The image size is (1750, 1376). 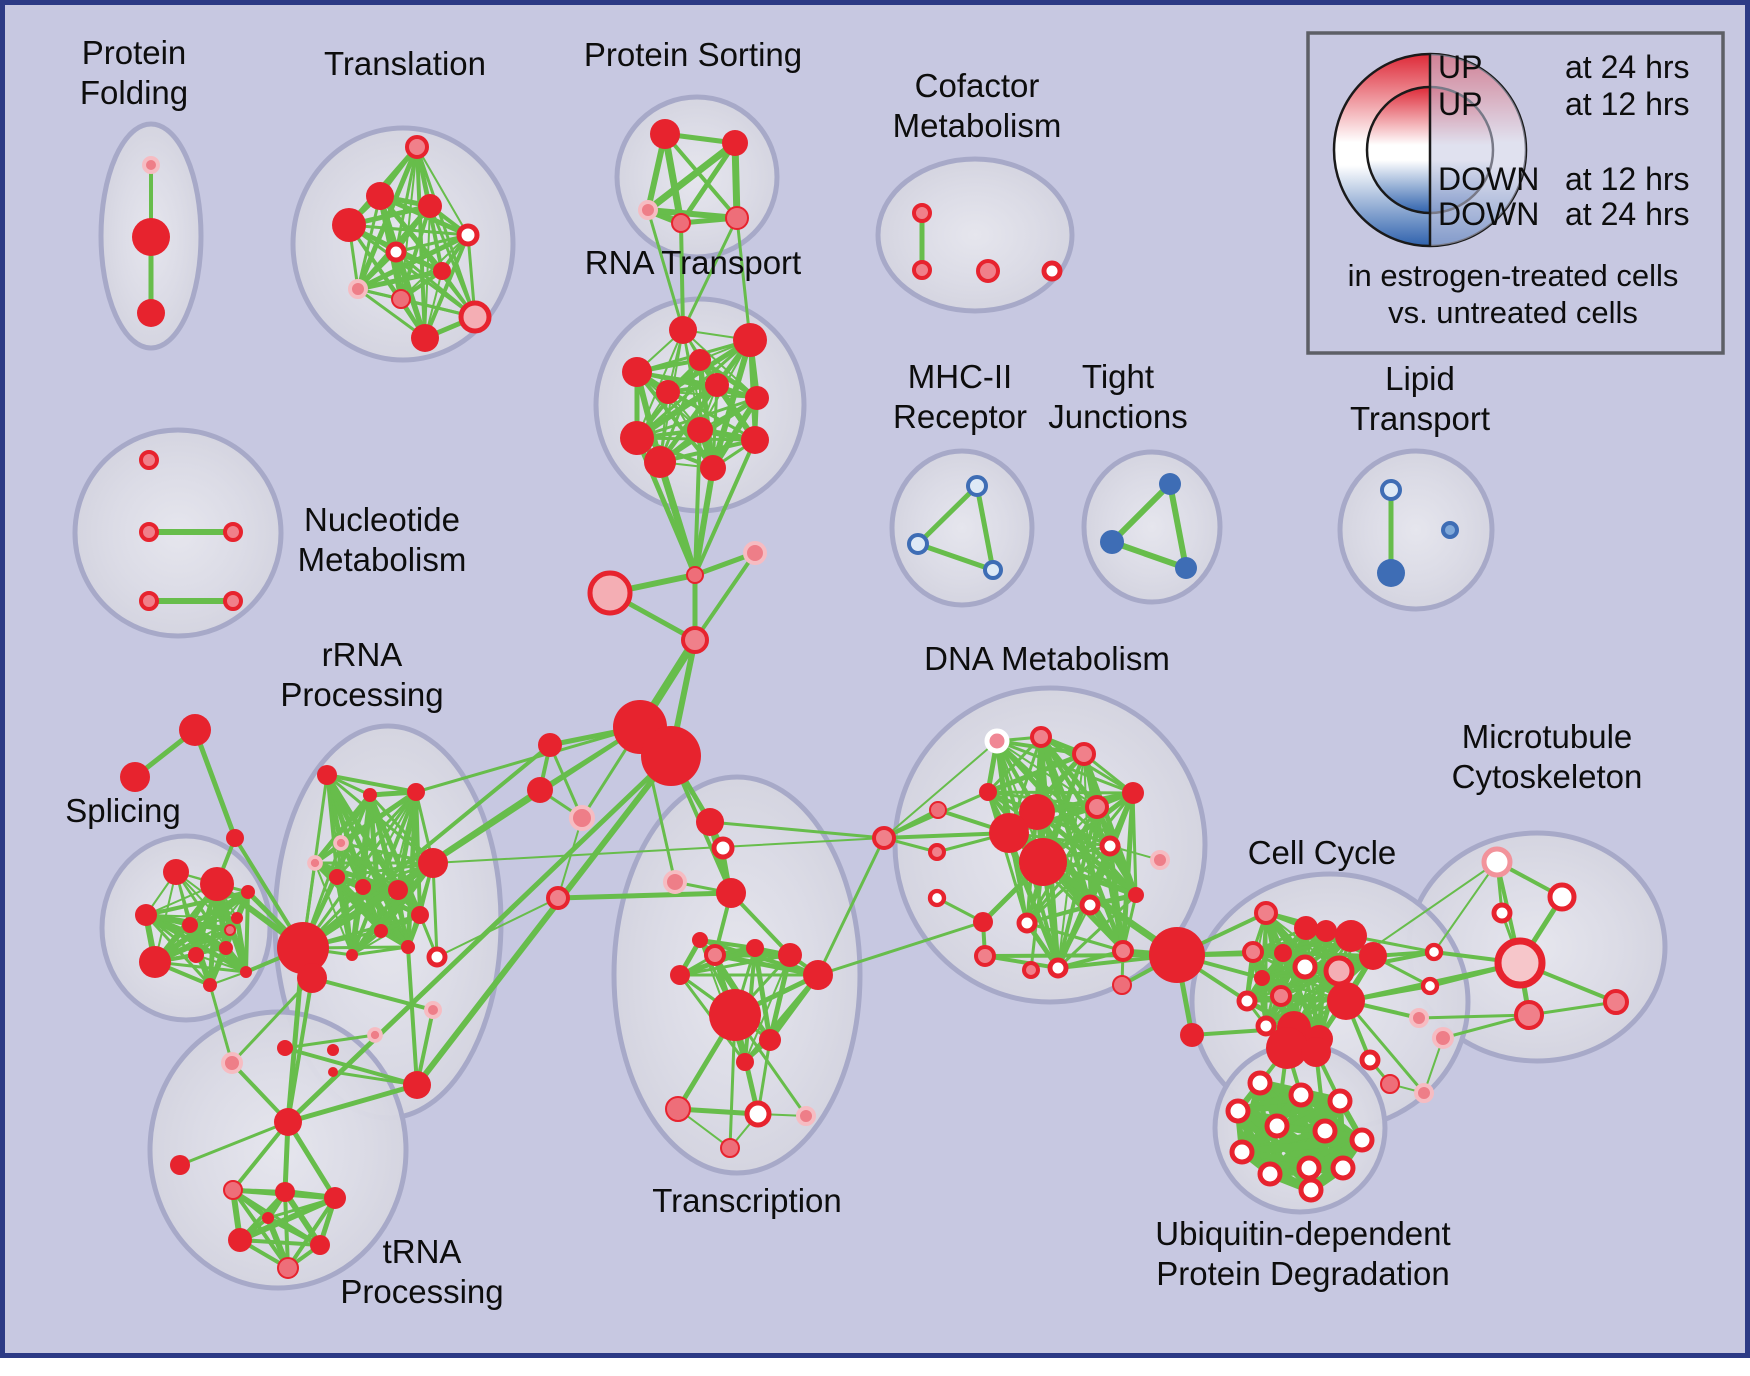 I want to click on node-rr2, so click(x=370, y=795).